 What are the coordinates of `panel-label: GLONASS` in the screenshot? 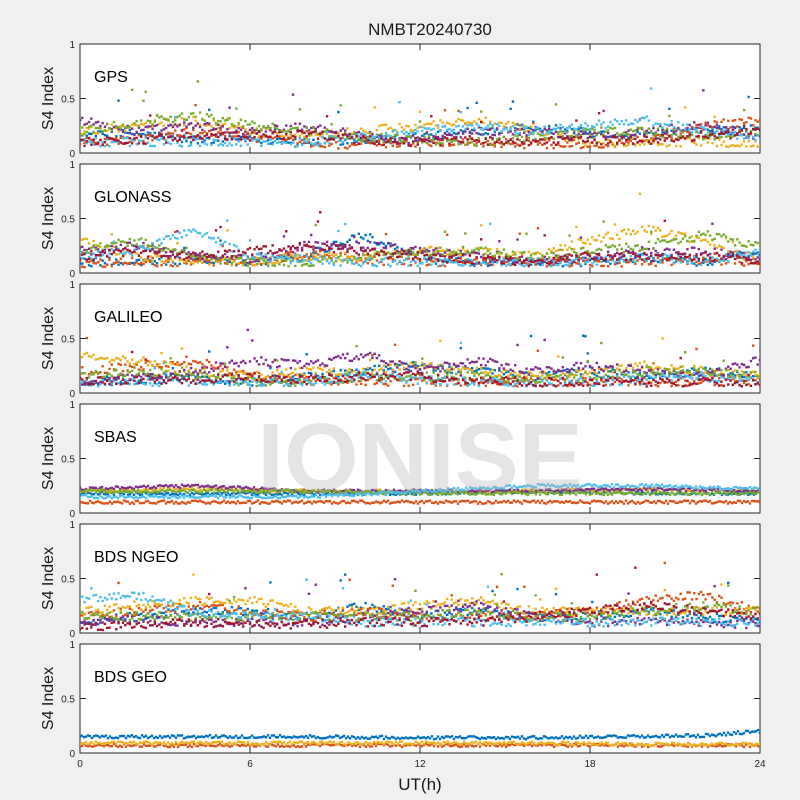 It's located at (132, 197).